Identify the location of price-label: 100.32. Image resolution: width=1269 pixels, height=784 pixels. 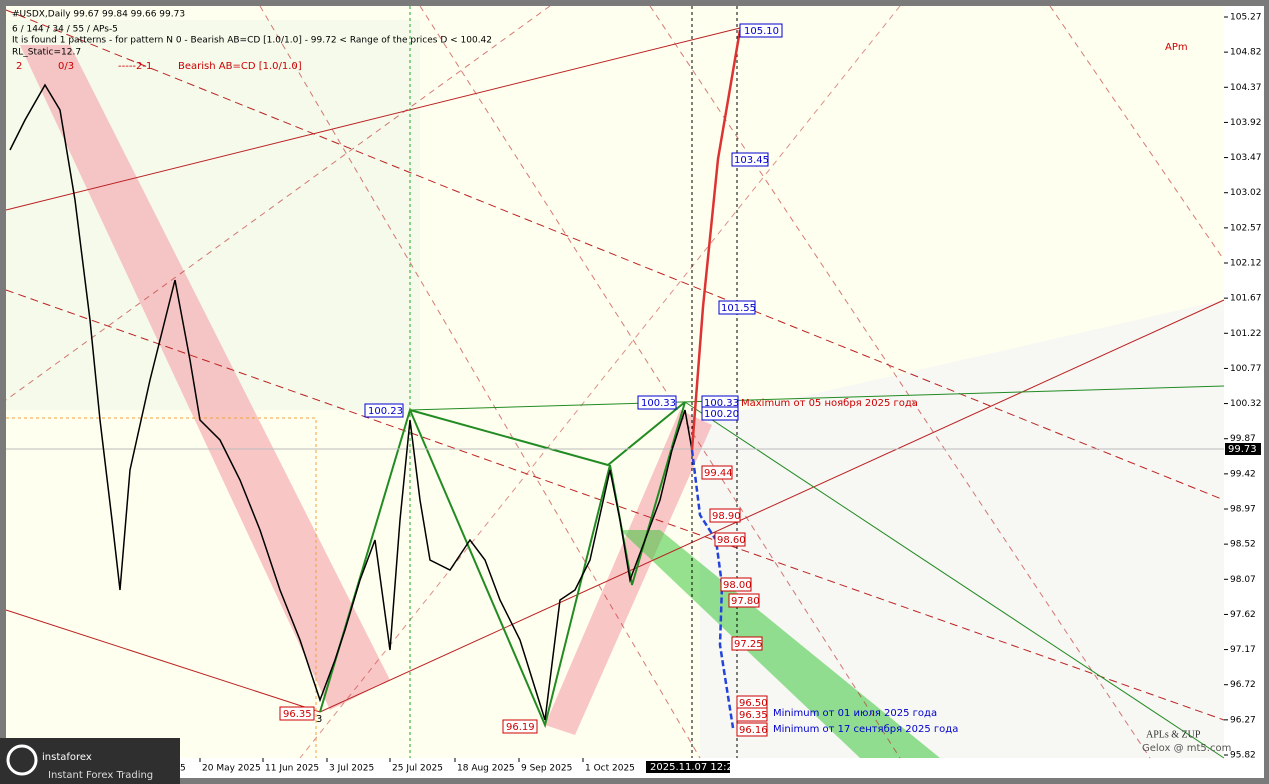
(1246, 404).